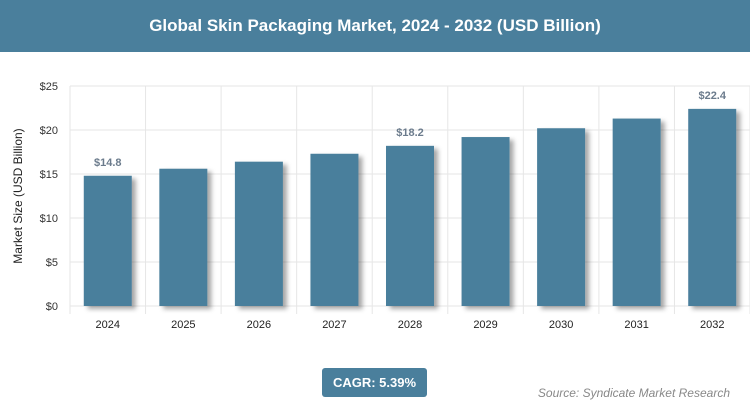  I want to click on x-tick-label: 2026, so click(259, 325).